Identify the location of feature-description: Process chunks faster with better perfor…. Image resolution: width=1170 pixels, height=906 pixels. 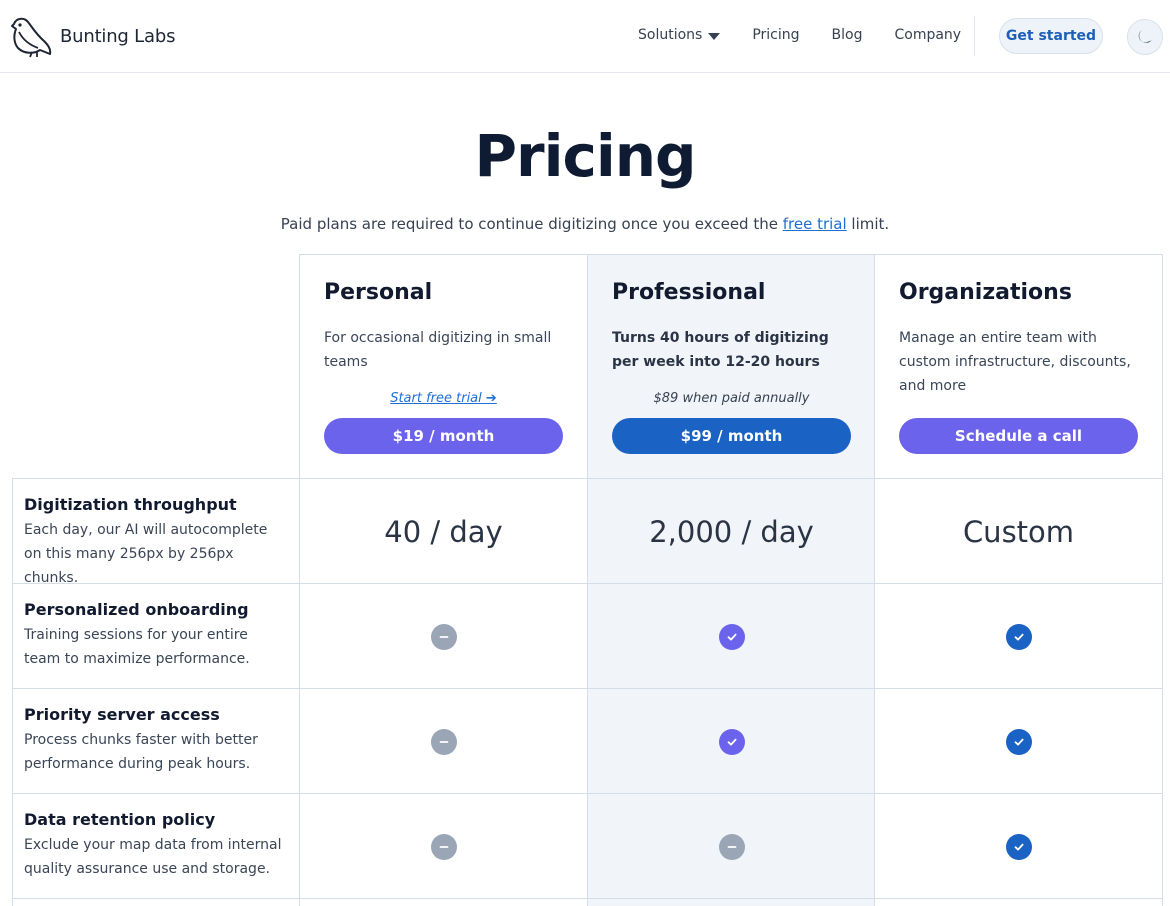
(141, 752).